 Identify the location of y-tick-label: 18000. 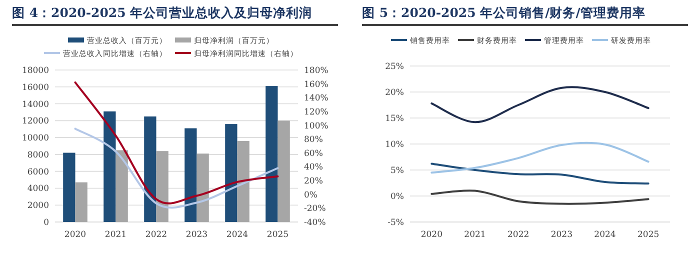
(35, 71).